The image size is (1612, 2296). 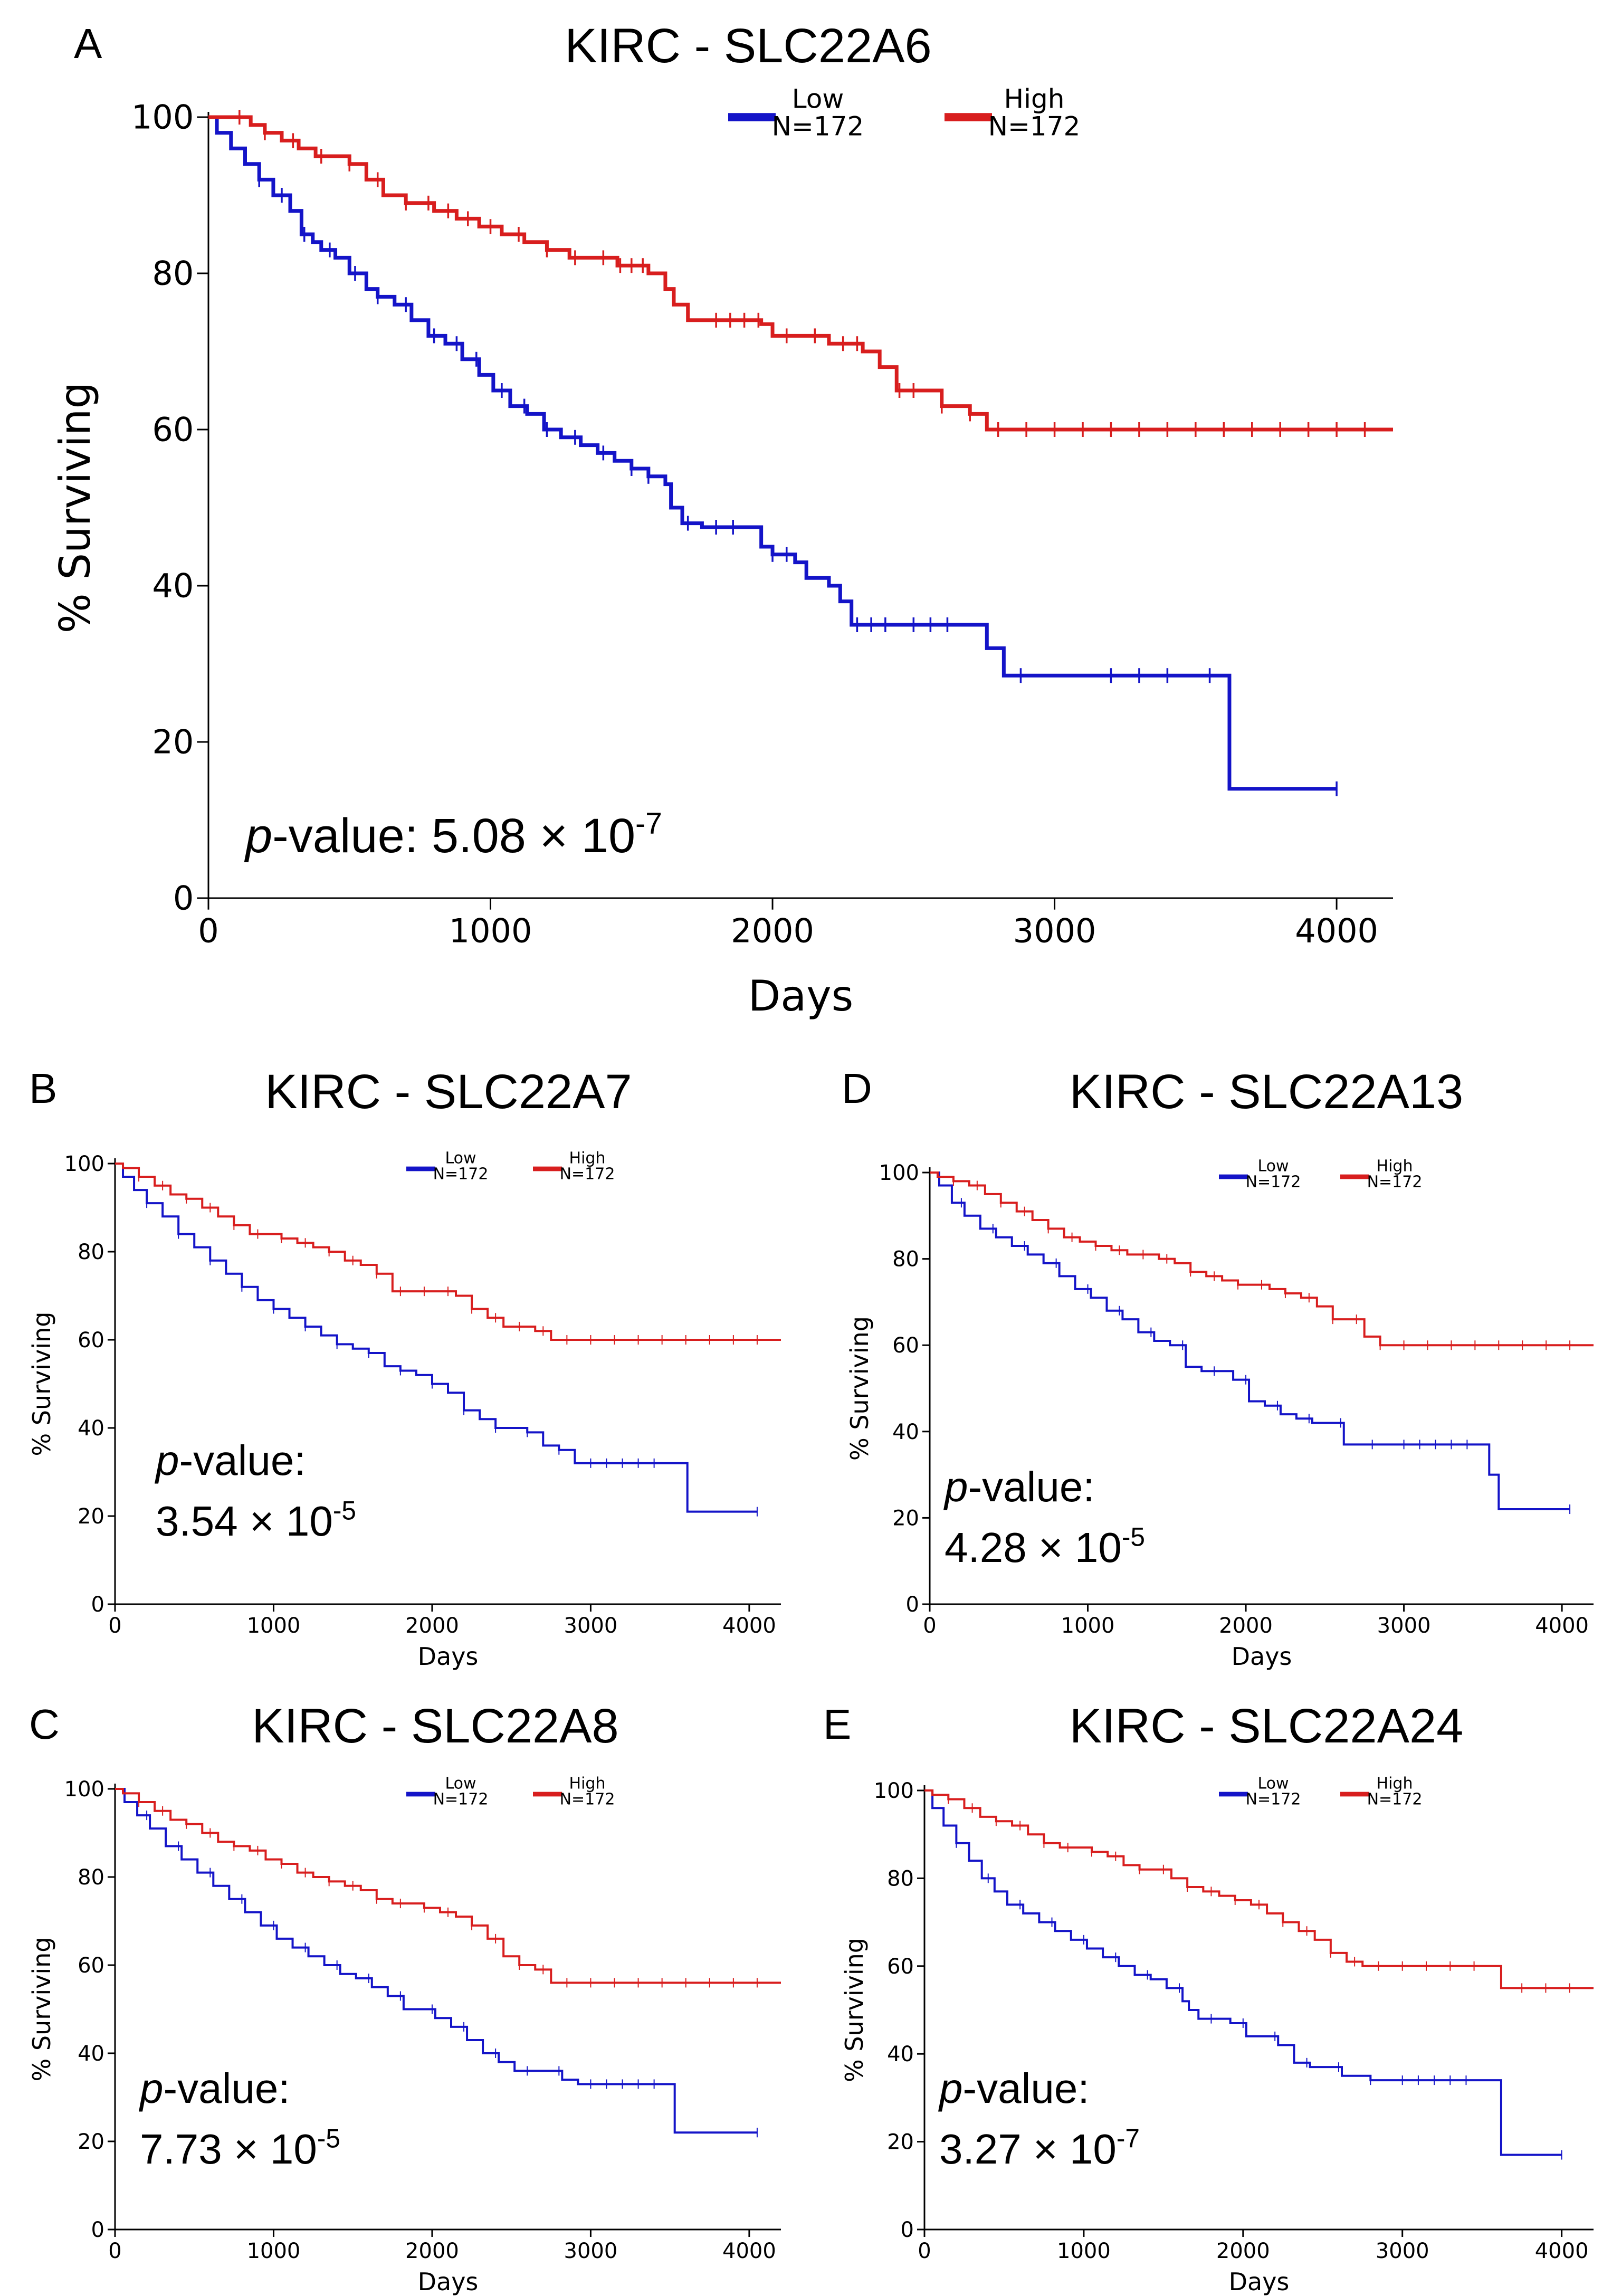 What do you see at coordinates (44, 1724) in the screenshot?
I see `panel-letter: C` at bounding box center [44, 1724].